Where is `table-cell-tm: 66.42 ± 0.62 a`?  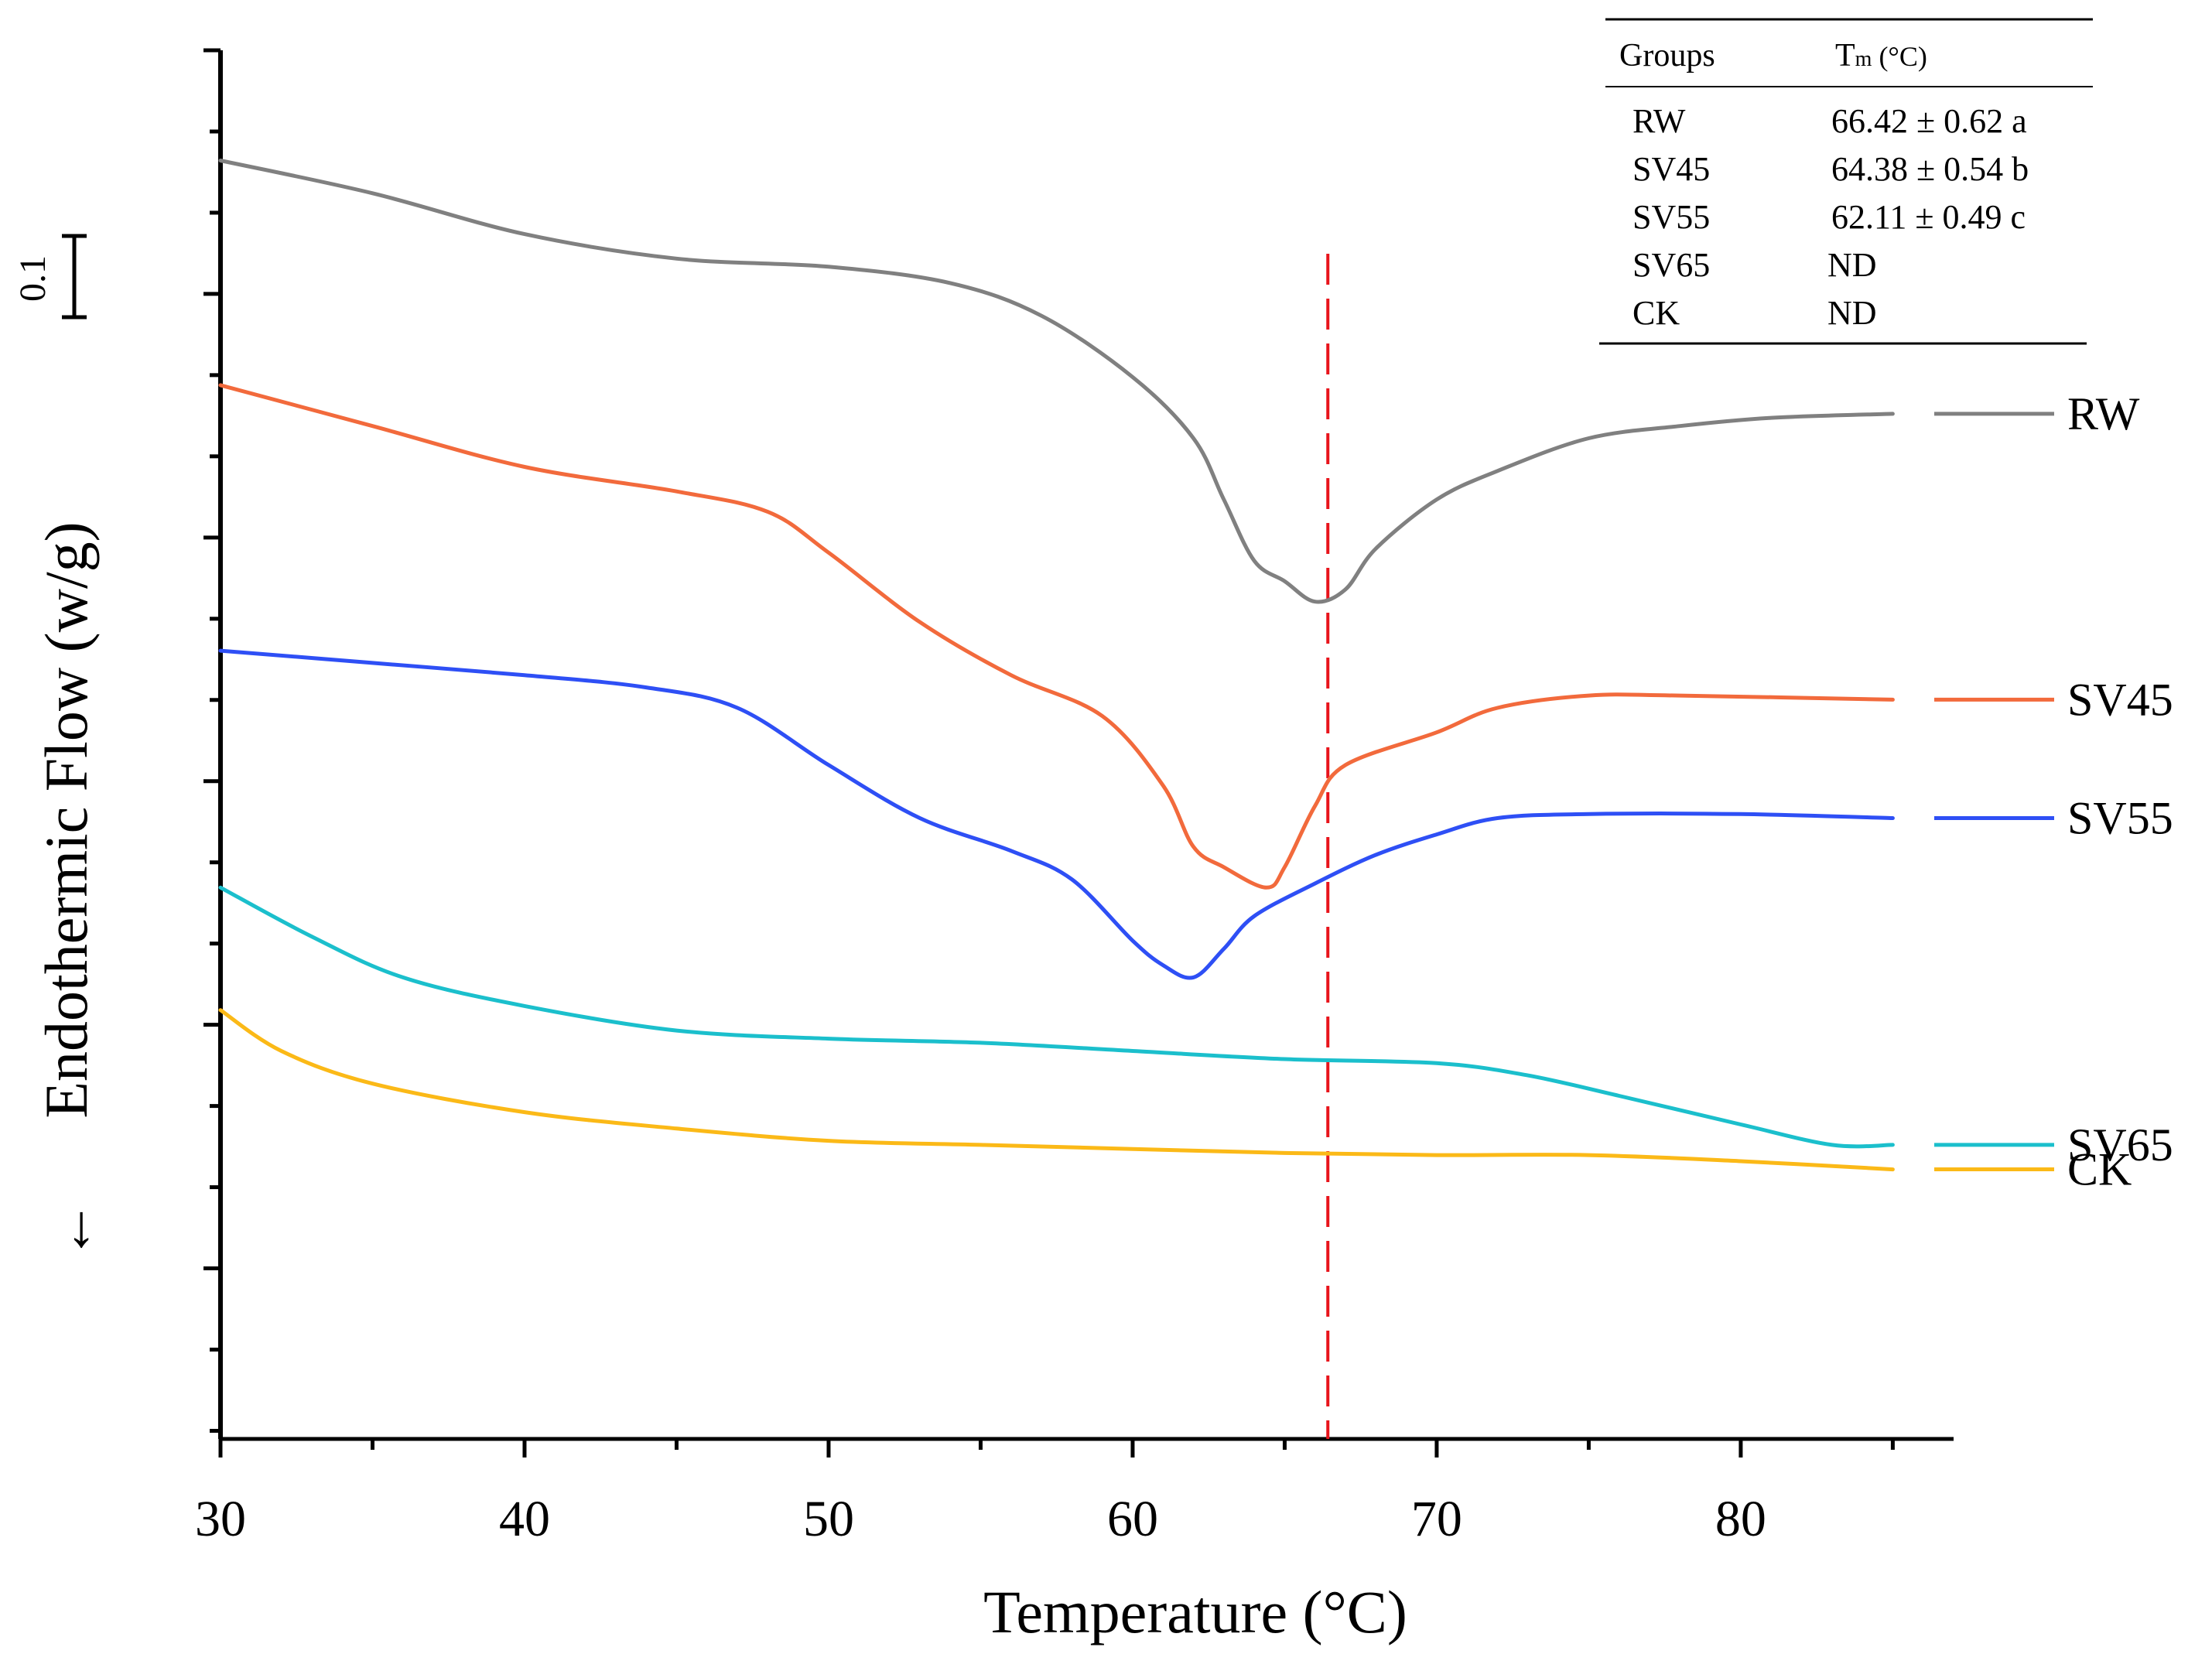
table-cell-tm: 66.42 ± 0.62 a is located at coordinates (1929, 121).